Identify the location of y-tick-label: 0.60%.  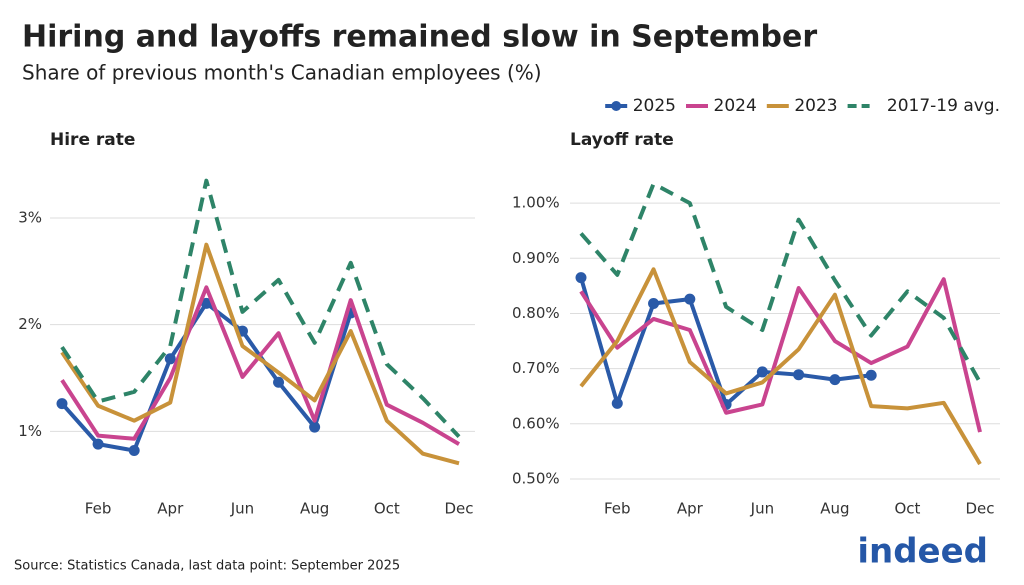
(536, 423).